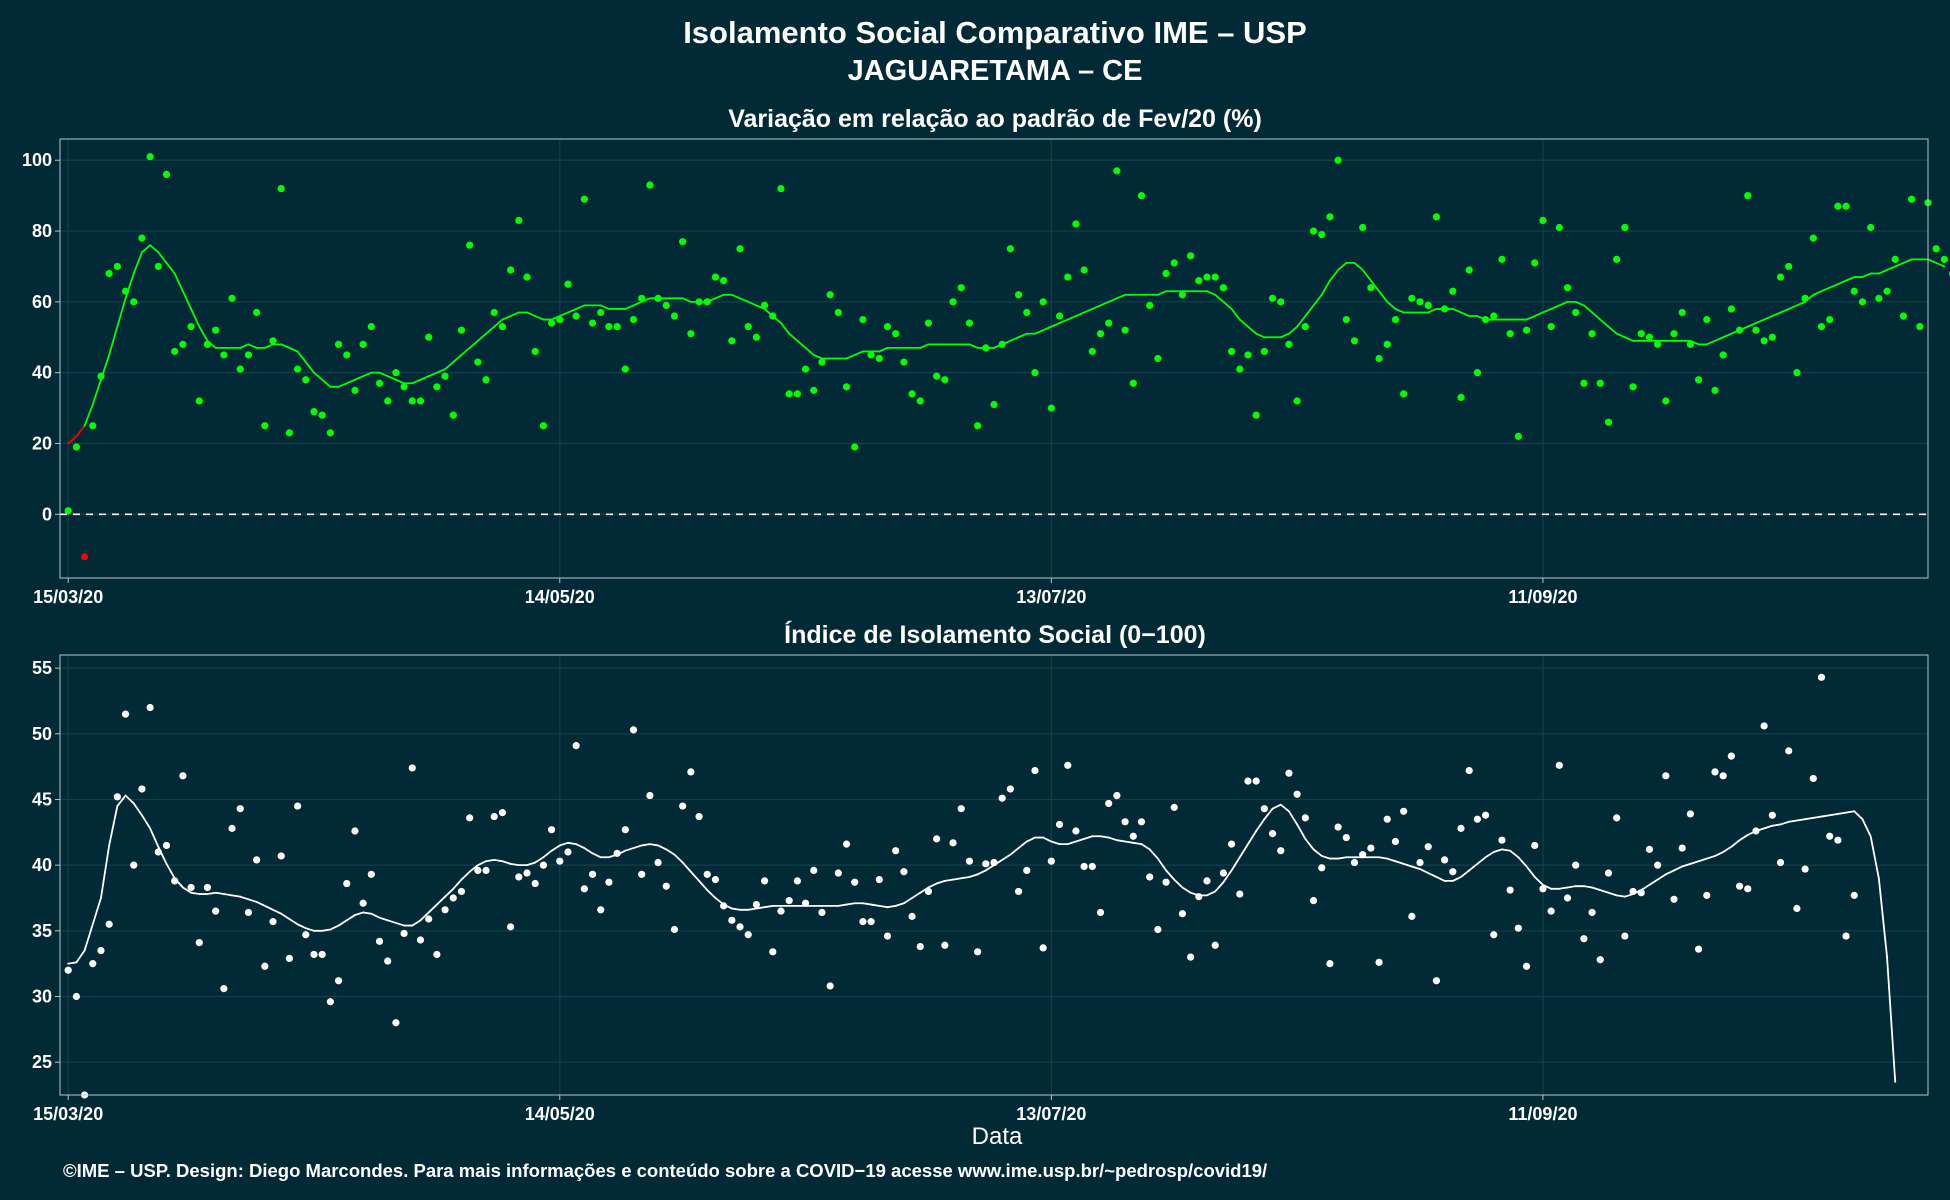  I want to click on figure-title-line1: Isolamento Social Comparativo IME – USP, so click(995, 32).